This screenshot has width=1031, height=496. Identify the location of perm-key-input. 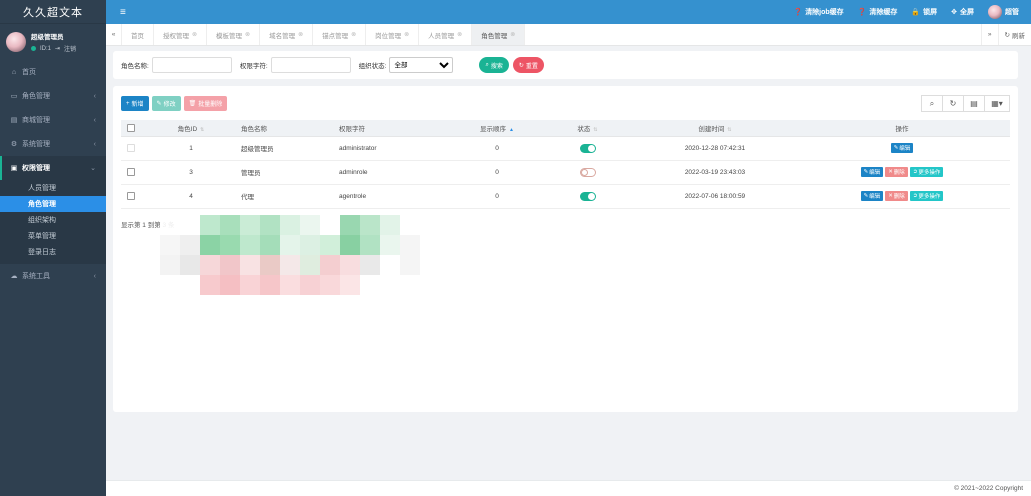
(310, 65).